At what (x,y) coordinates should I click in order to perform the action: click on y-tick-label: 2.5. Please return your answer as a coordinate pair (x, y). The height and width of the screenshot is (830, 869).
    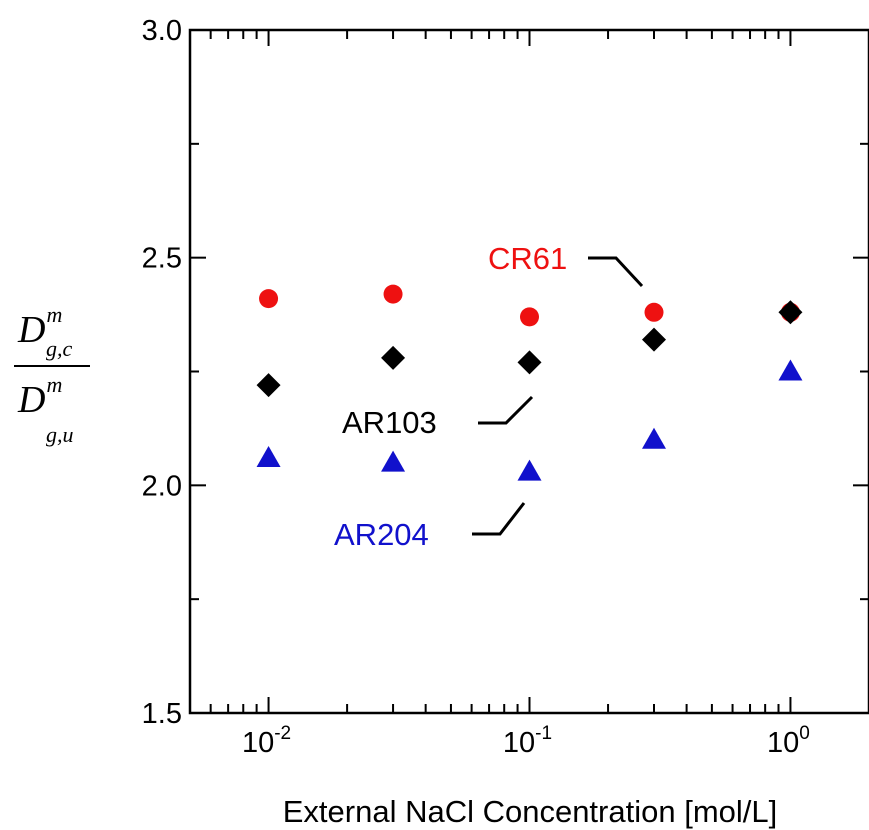
    Looking at the image, I should click on (162, 259).